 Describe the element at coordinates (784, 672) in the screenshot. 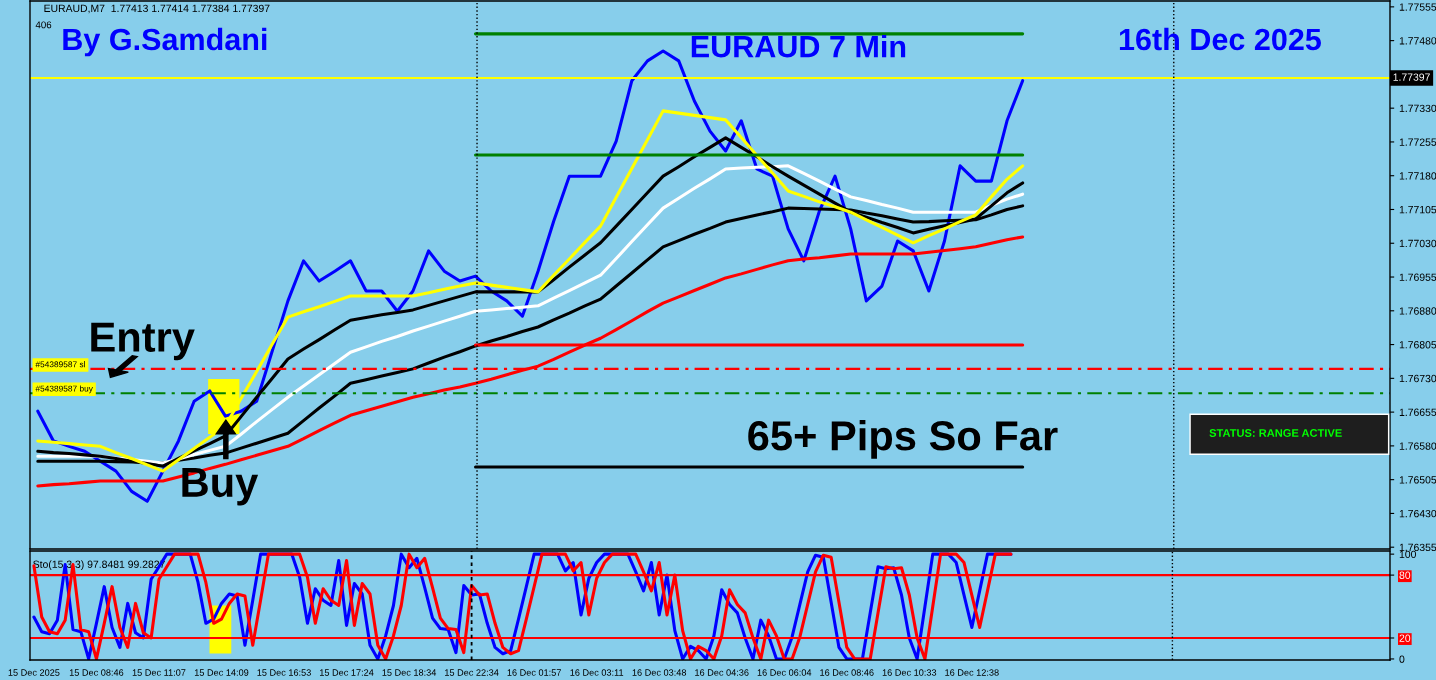

I see `x-tick-label: 16 Dec 06:04` at that location.